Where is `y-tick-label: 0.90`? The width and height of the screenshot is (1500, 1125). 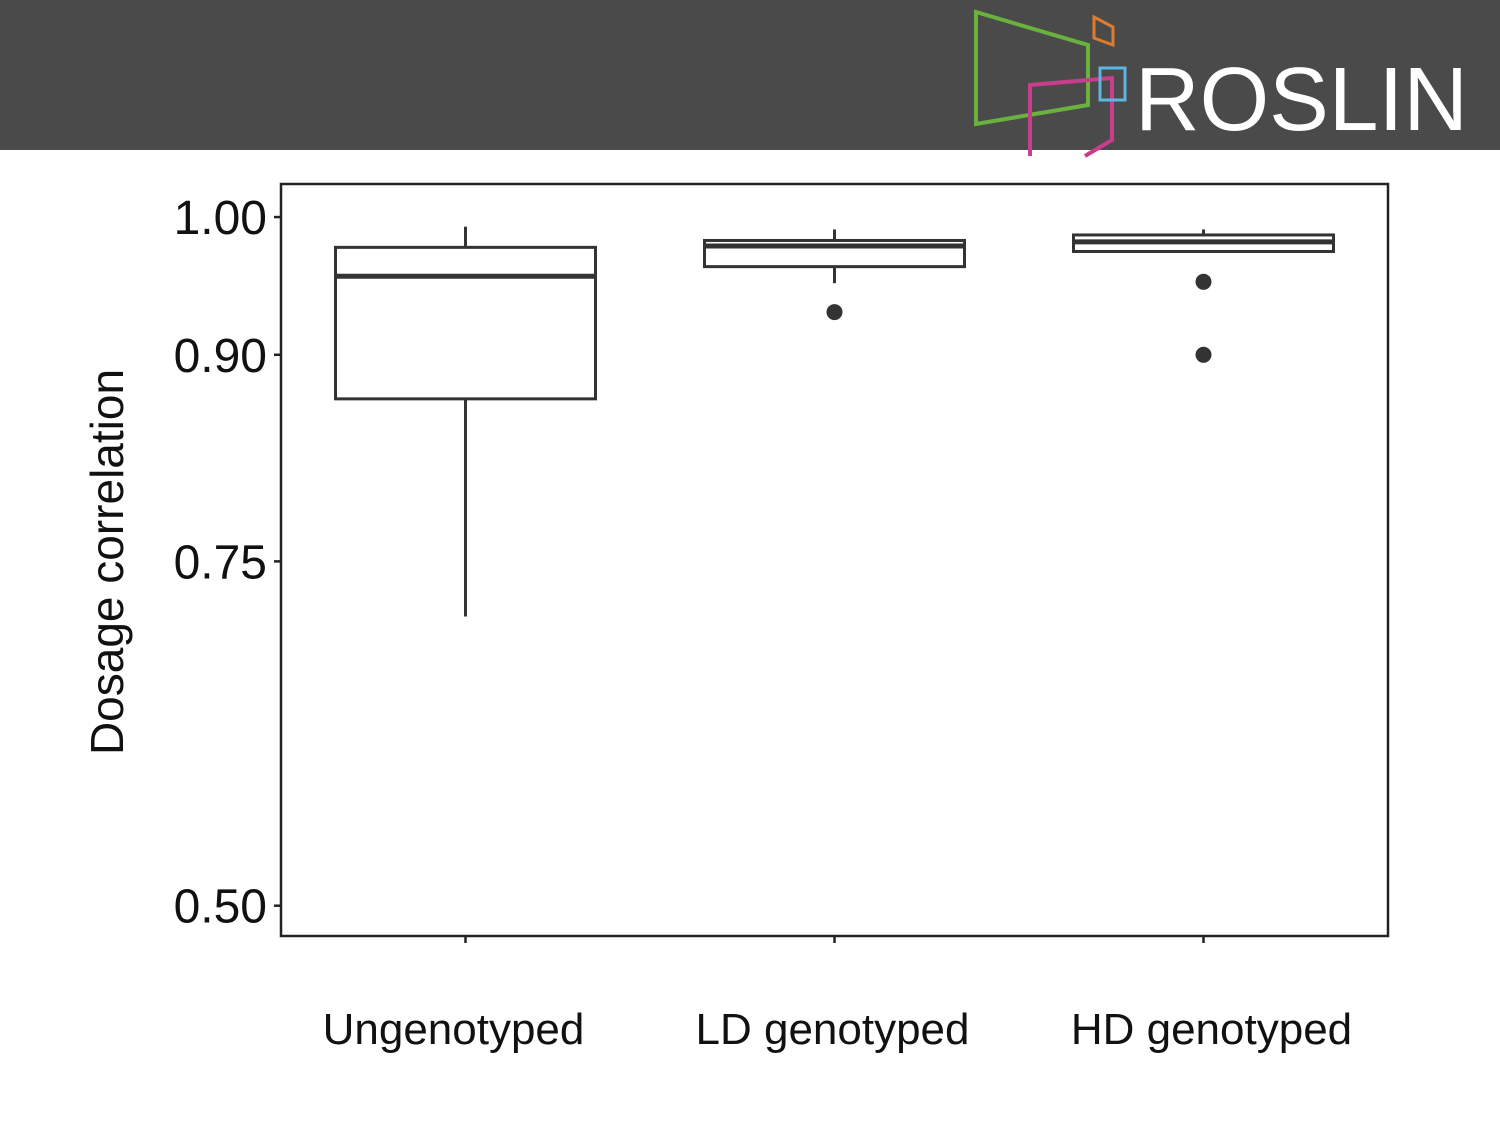
y-tick-label: 0.90 is located at coordinates (220, 356).